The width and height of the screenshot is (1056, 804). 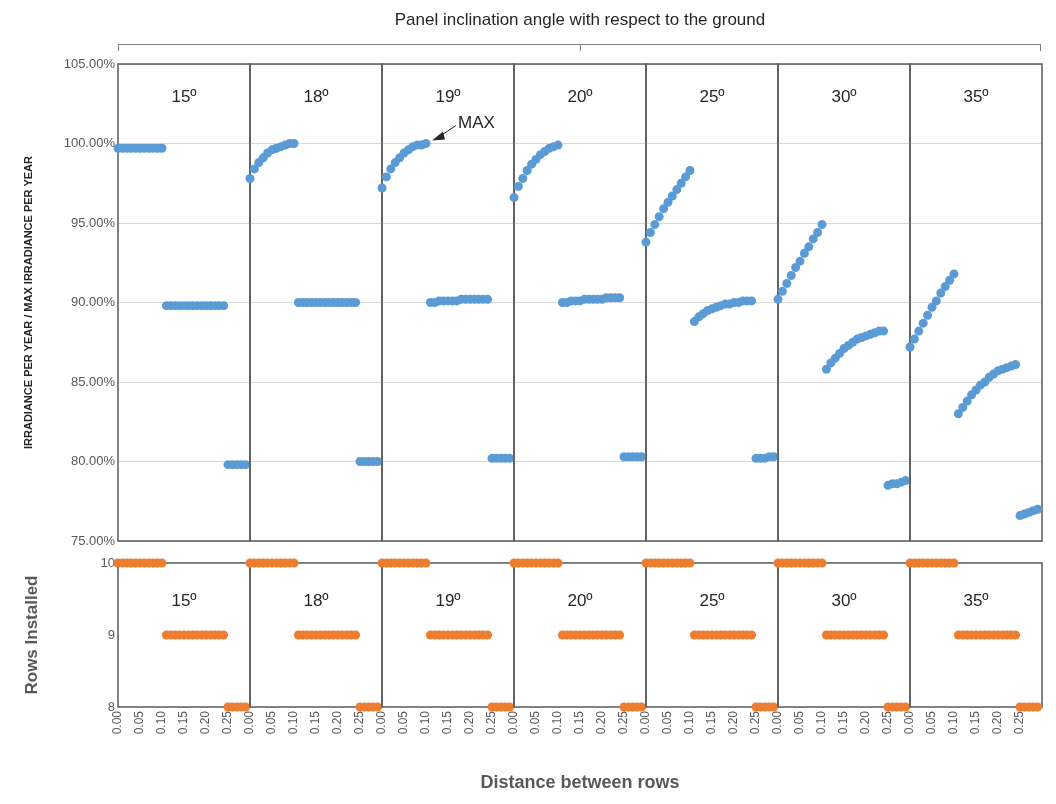 I want to click on y-axis-title: IRRADIANCE PER YEAR / MAX IRRADIANCE PER YEAR, so click(x=27, y=302).